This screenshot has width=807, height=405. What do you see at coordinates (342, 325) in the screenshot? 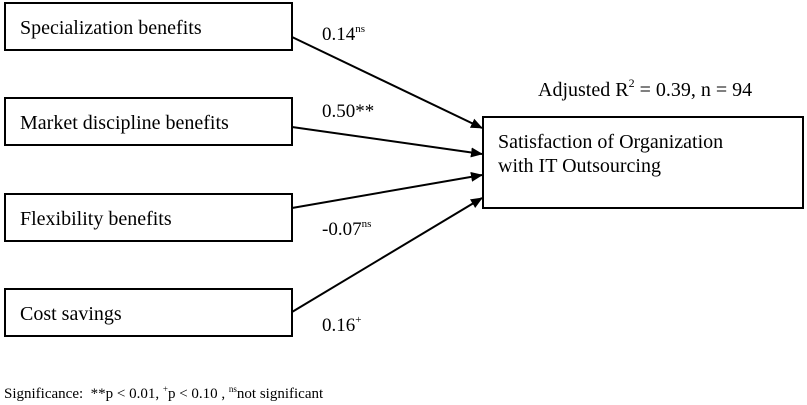
I see `coefficient-cost-savings: 0.16+` at bounding box center [342, 325].